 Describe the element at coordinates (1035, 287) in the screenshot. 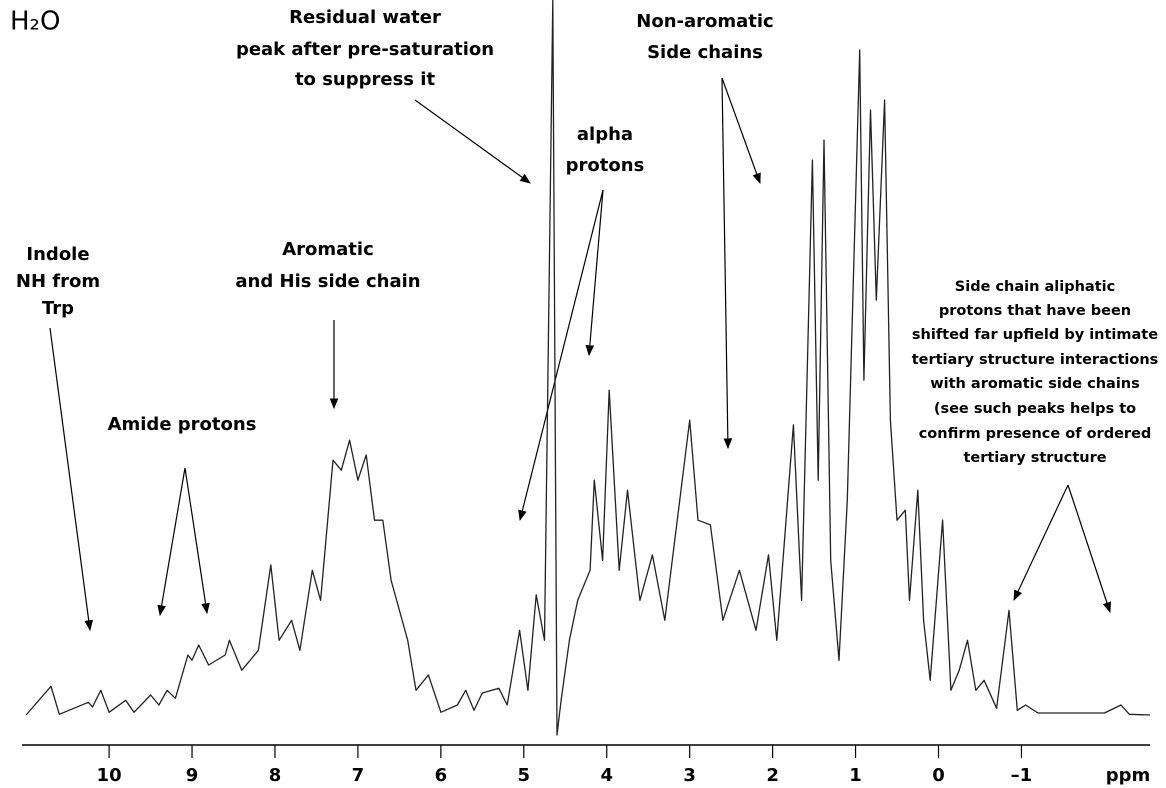

I see `annotation: Side chain aliphatic` at that location.